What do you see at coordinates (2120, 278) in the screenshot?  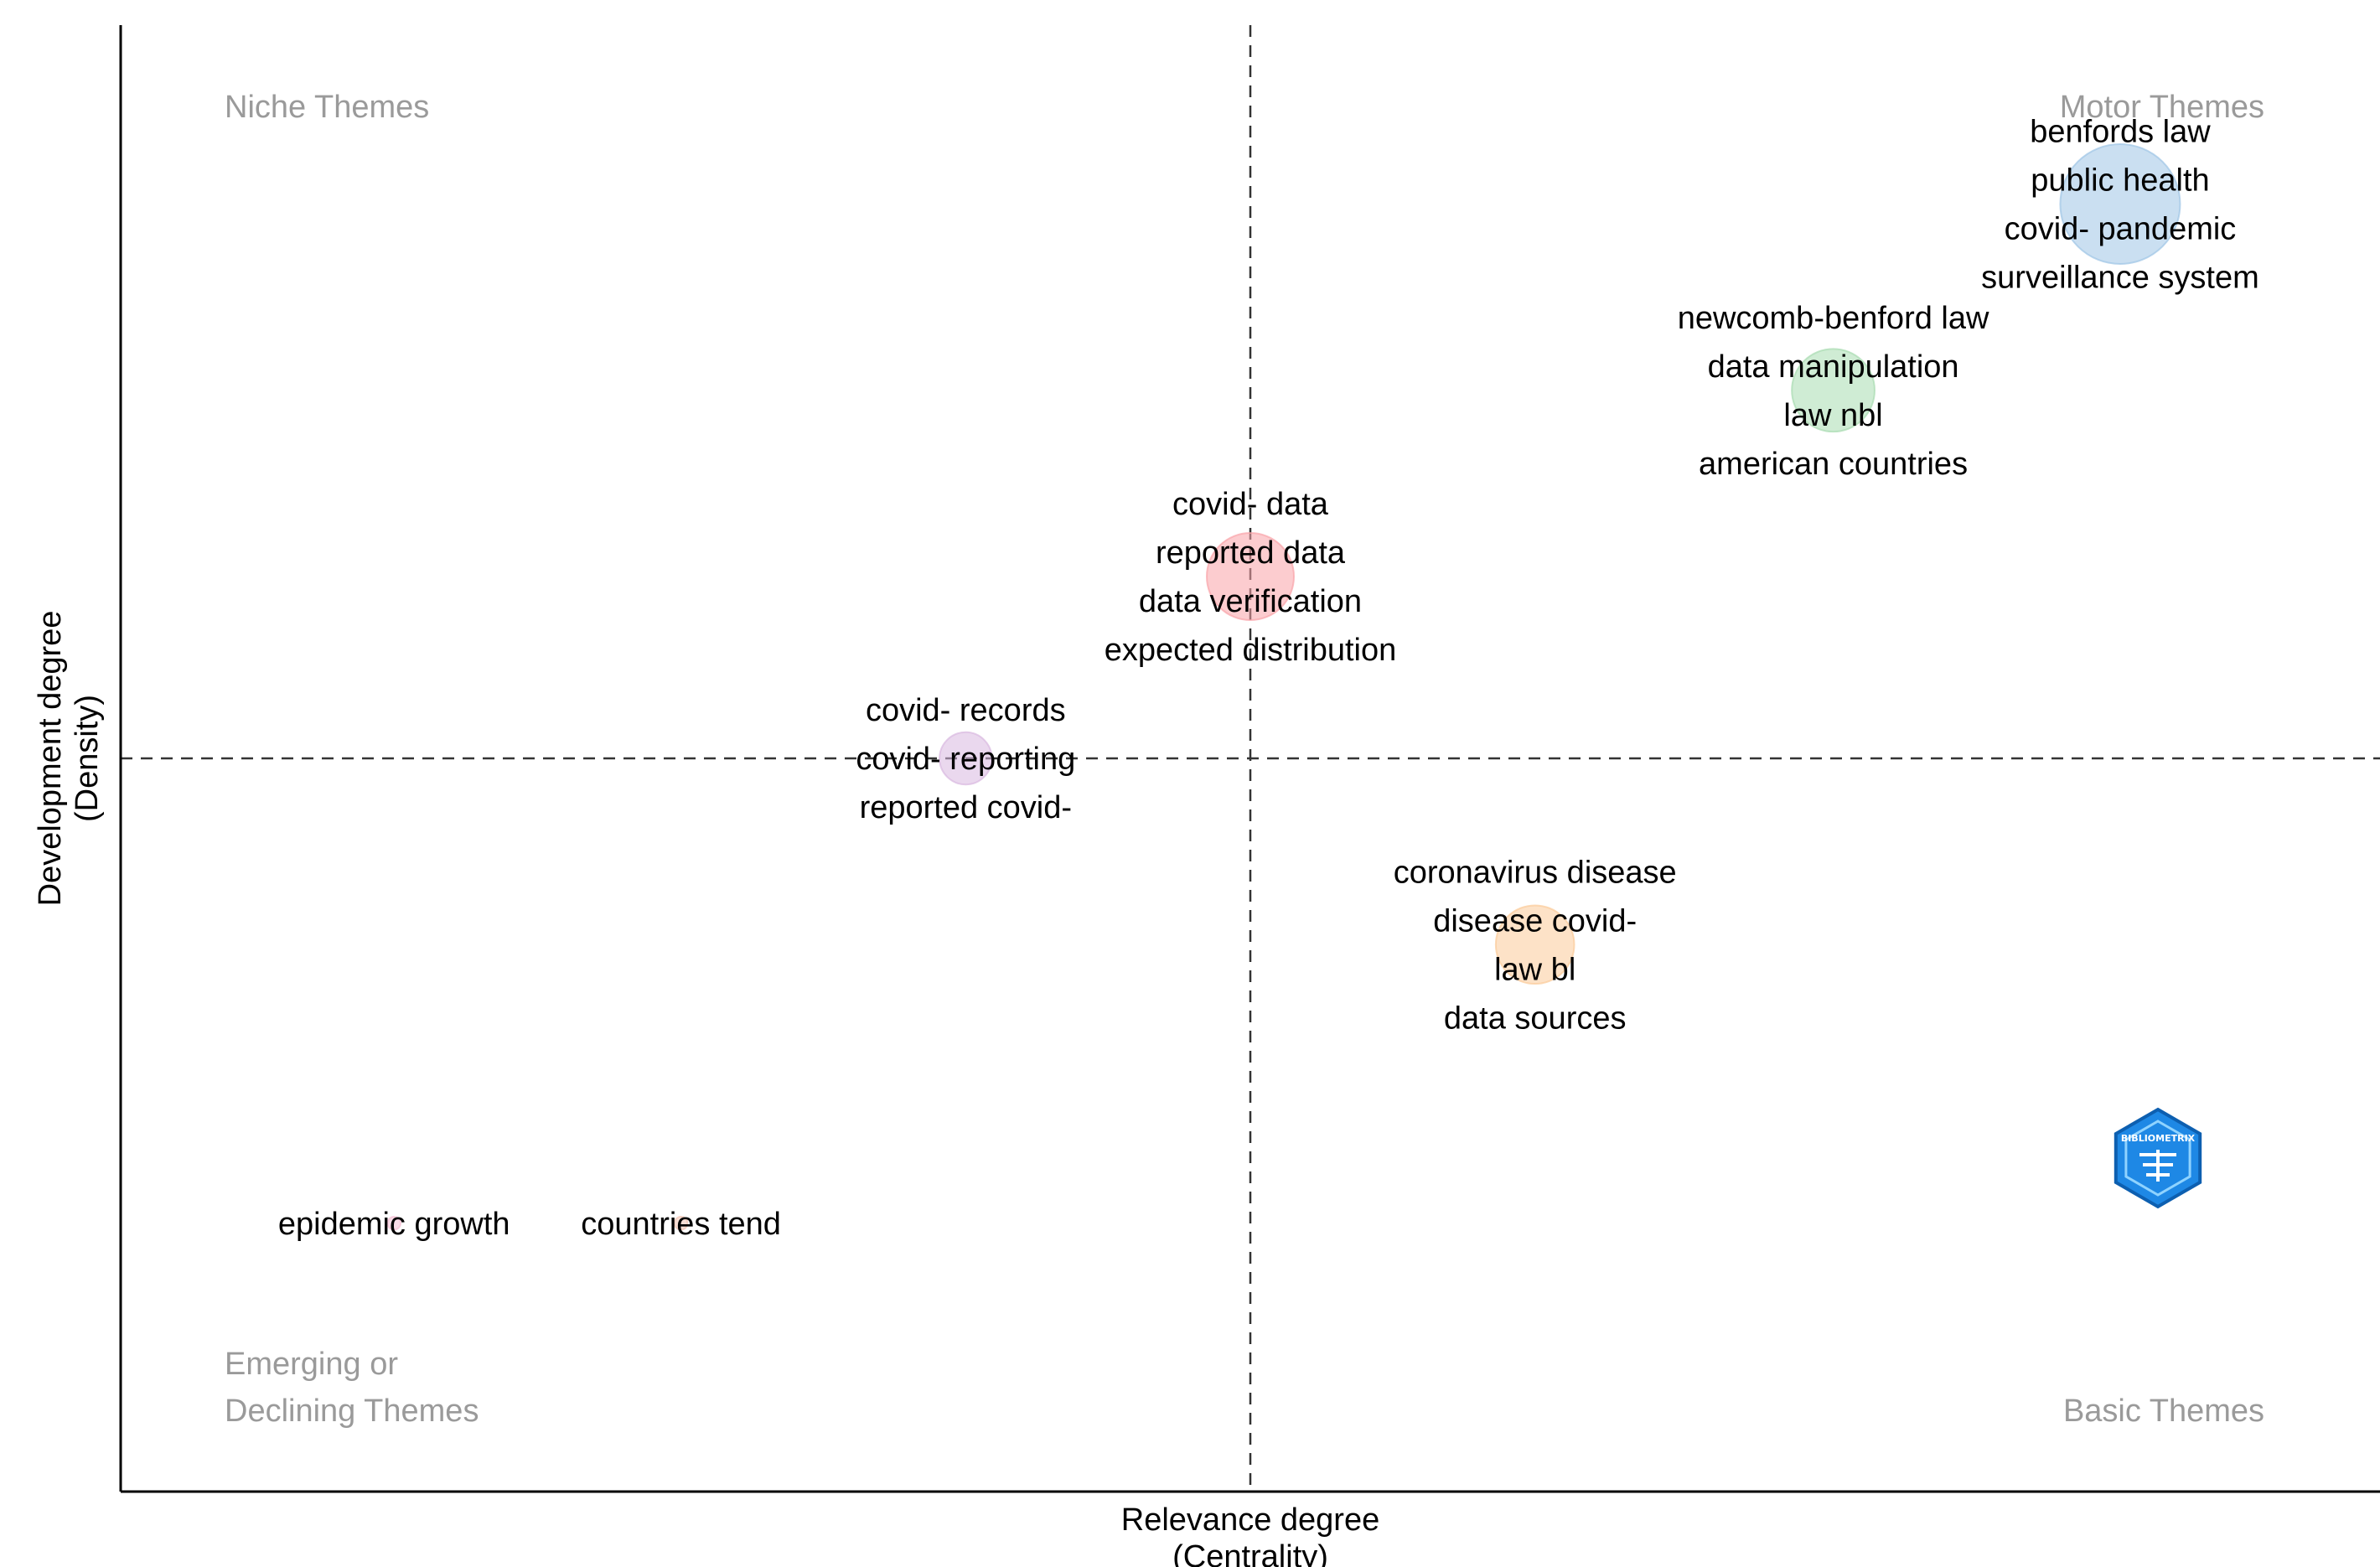 I see `cluster-label-text: surveillance system` at bounding box center [2120, 278].